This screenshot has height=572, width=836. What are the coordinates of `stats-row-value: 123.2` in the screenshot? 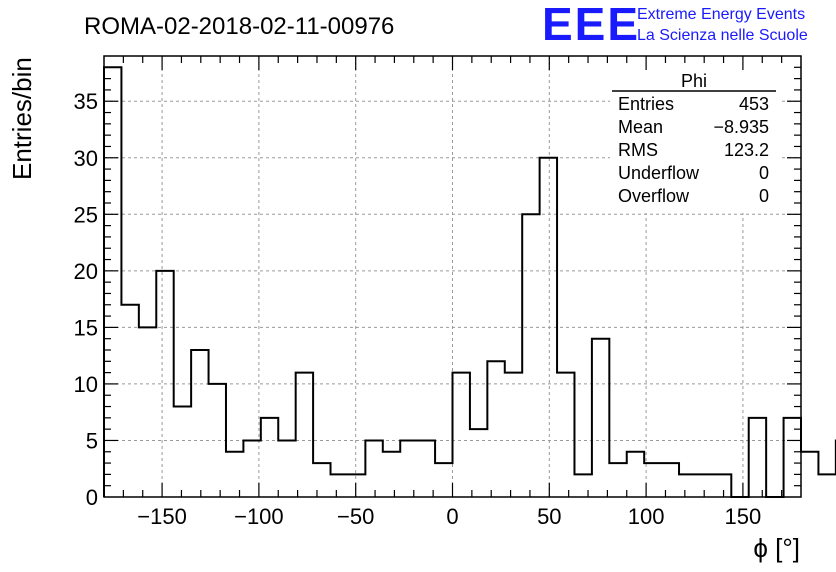 It's located at (746, 150).